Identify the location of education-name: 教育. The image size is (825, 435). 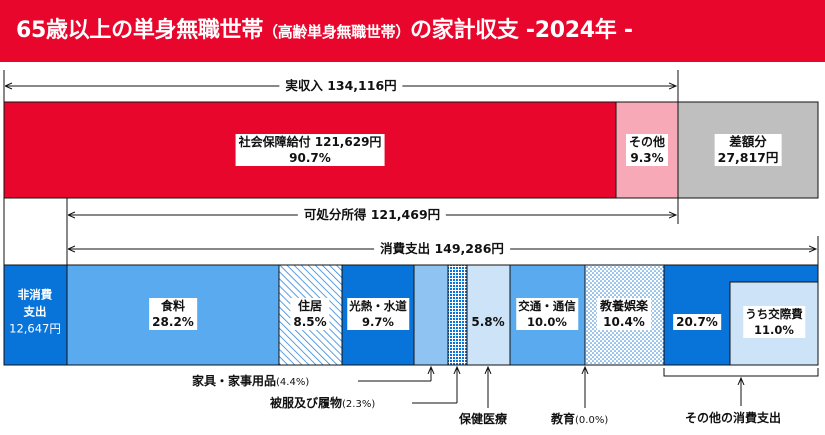
(563, 419).